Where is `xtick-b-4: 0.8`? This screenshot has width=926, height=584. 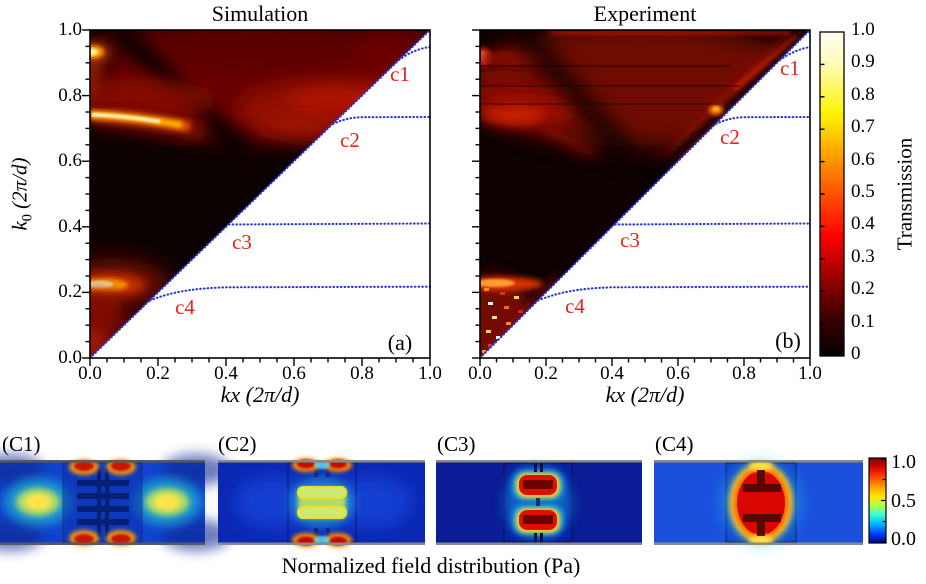
xtick-b-4: 0.8 is located at coordinates (744, 373).